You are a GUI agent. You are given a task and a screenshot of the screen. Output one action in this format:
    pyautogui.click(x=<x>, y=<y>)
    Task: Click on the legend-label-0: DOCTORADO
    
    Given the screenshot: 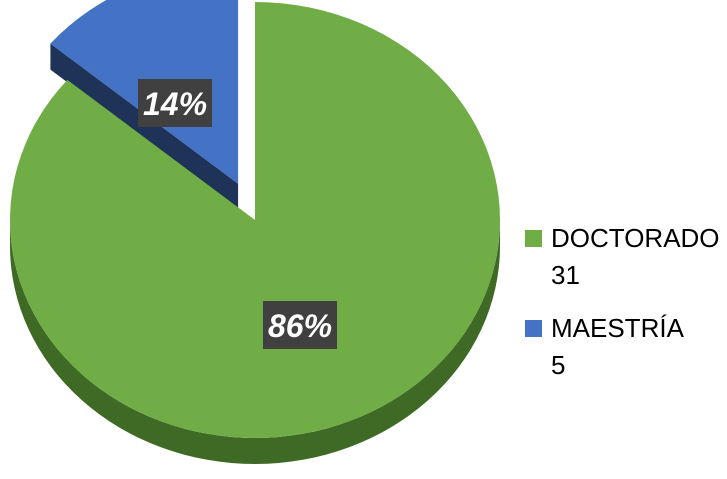 What is the action you would take?
    pyautogui.click(x=635, y=238)
    